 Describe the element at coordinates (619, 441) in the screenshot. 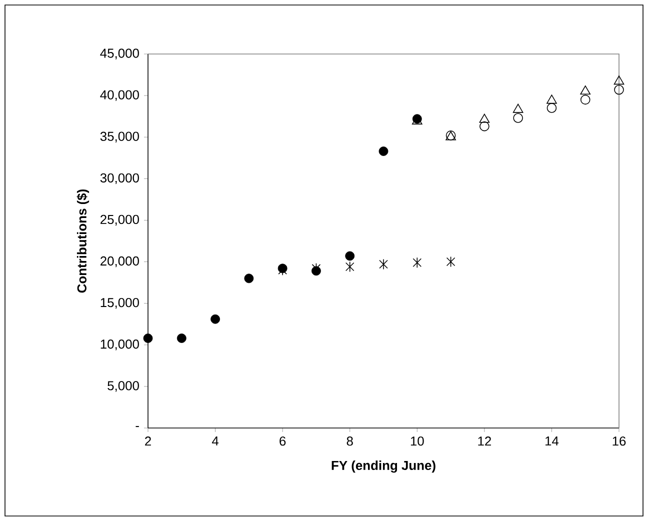

I see `x-tick-label: 16` at that location.